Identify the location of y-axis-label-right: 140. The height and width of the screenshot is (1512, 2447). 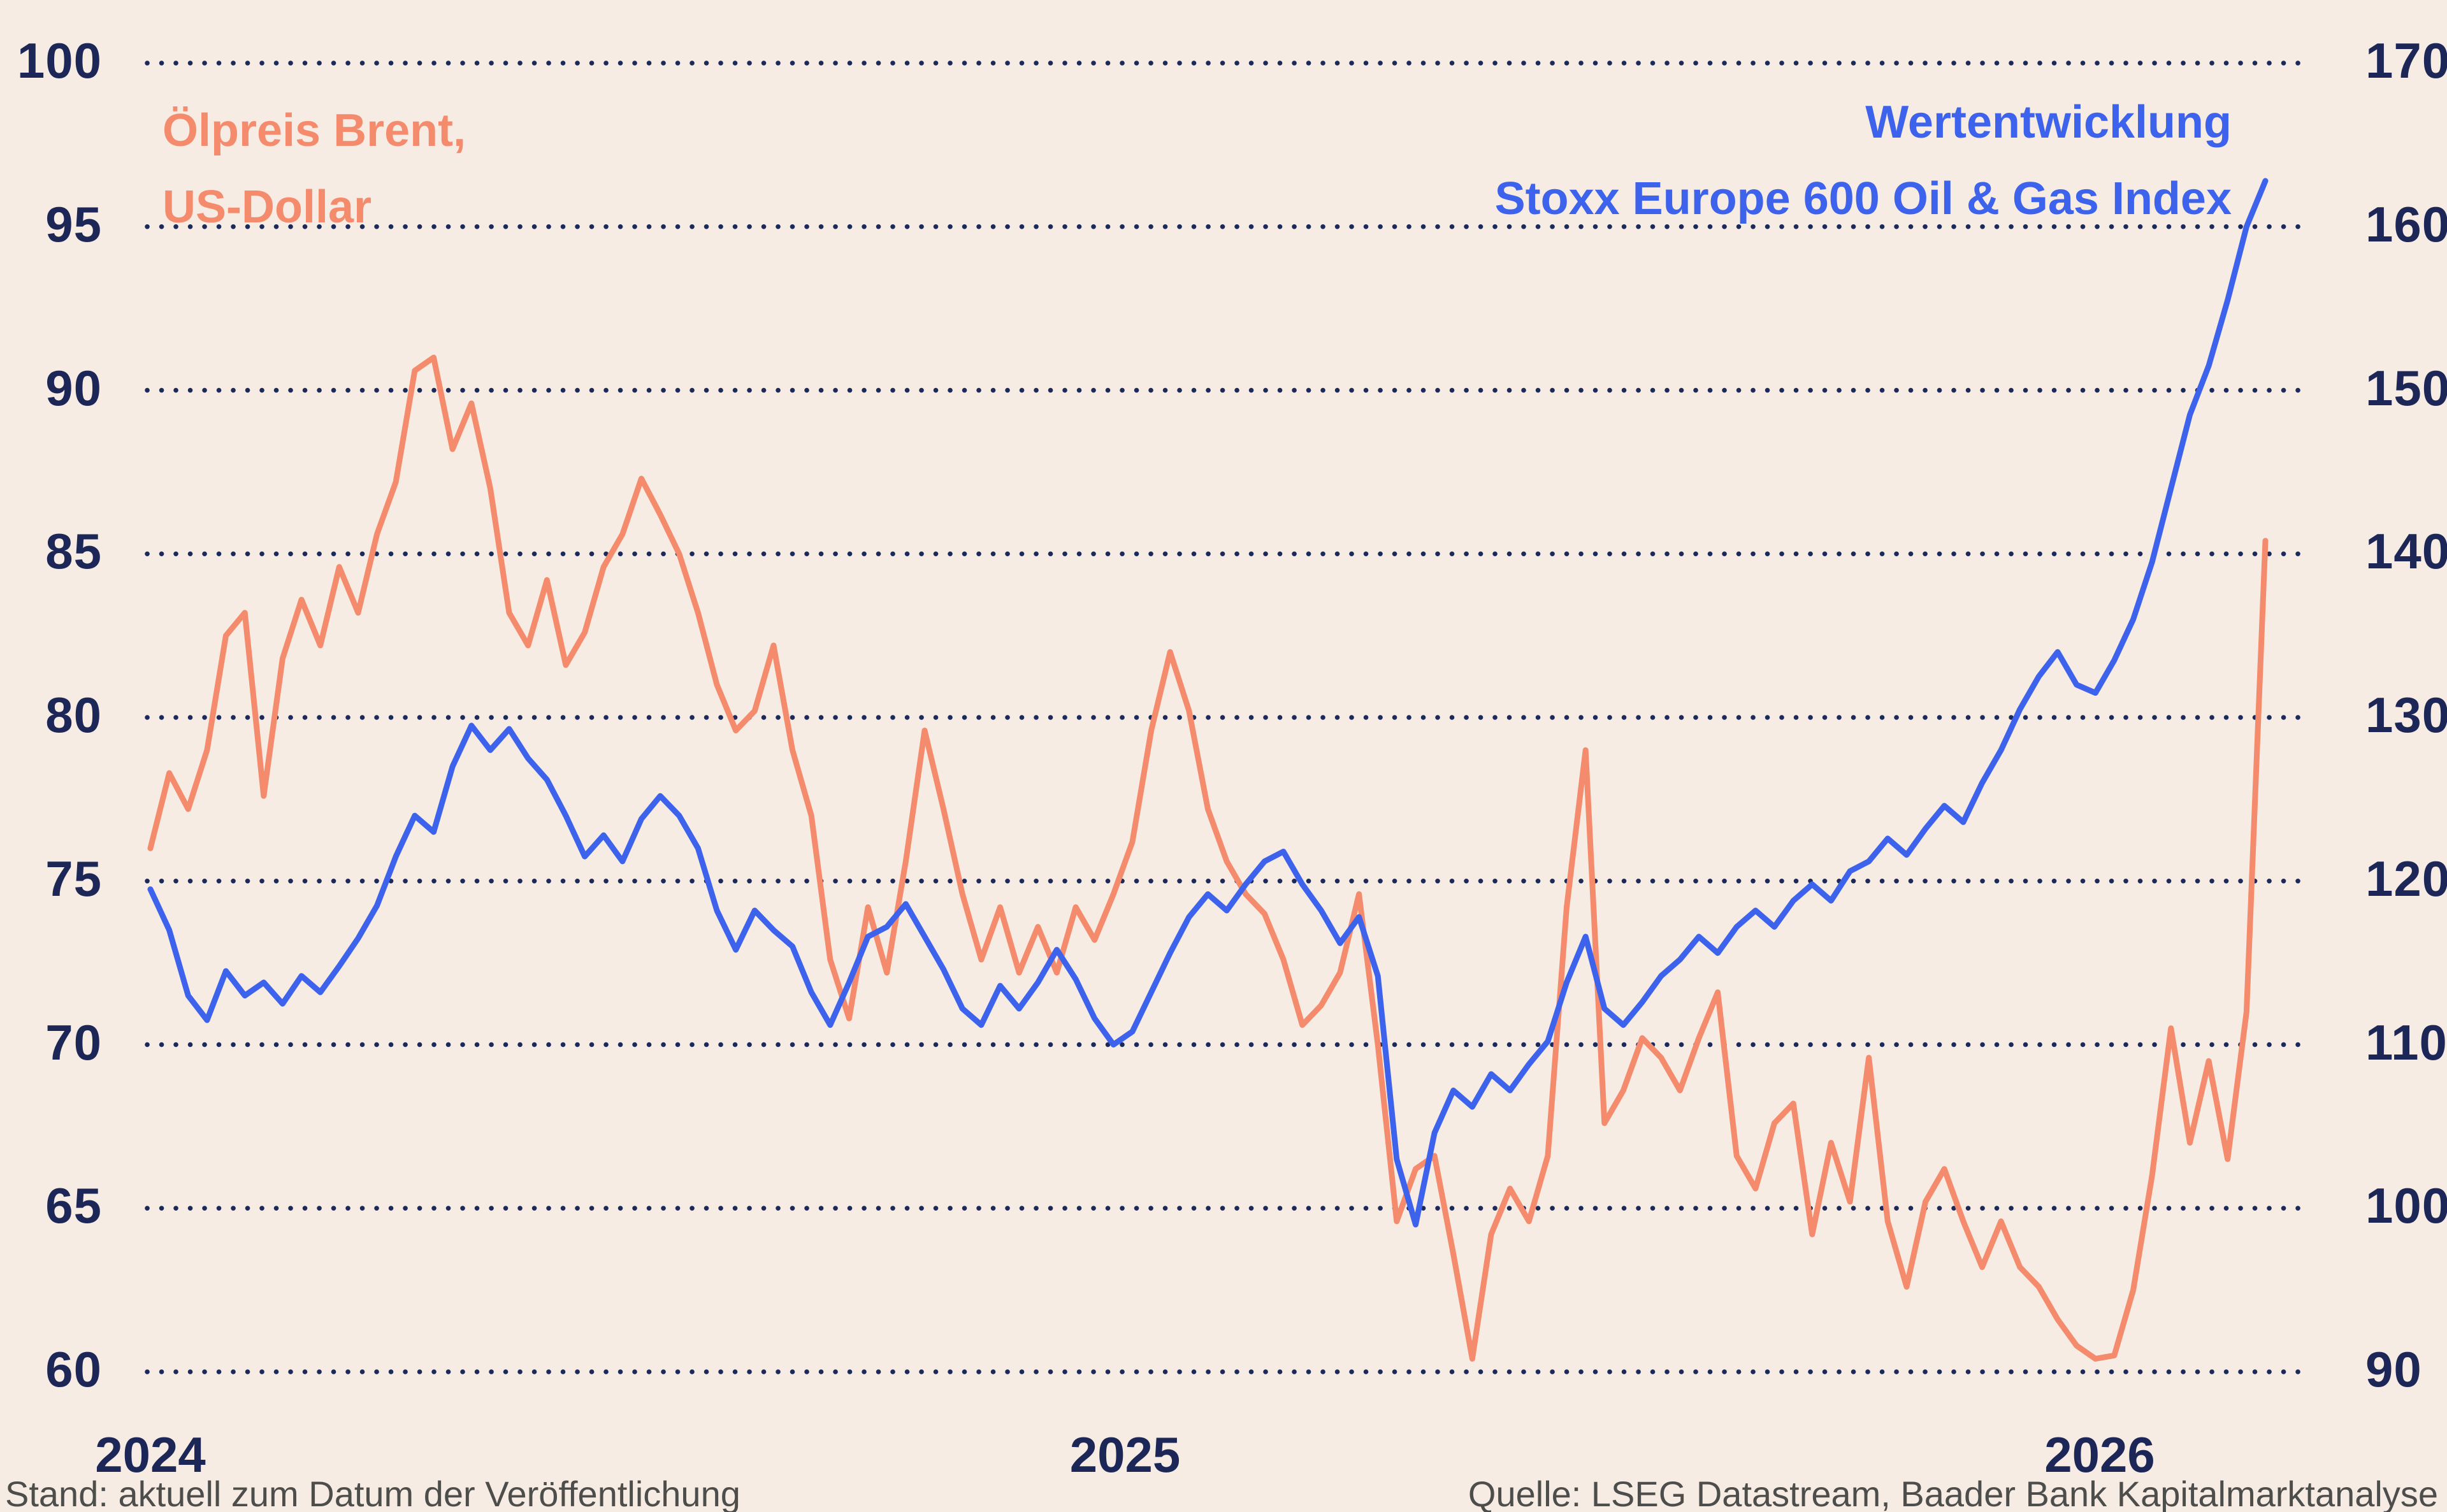
(2406, 551).